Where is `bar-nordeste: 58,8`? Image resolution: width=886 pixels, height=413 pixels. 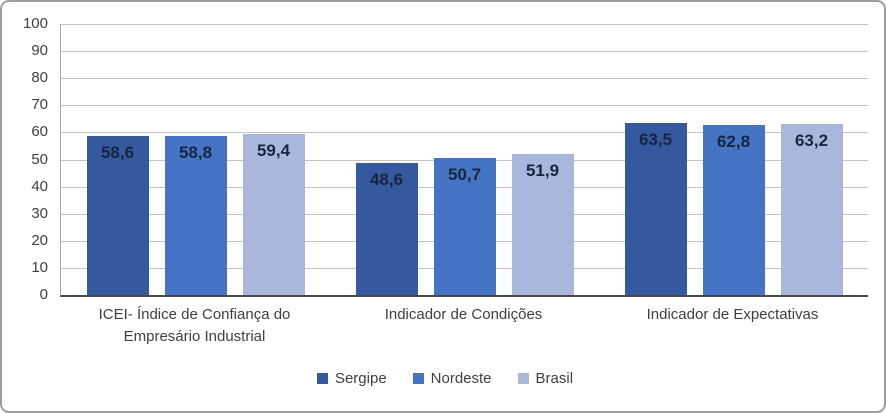
bar-nordeste: 58,8 is located at coordinates (195, 215).